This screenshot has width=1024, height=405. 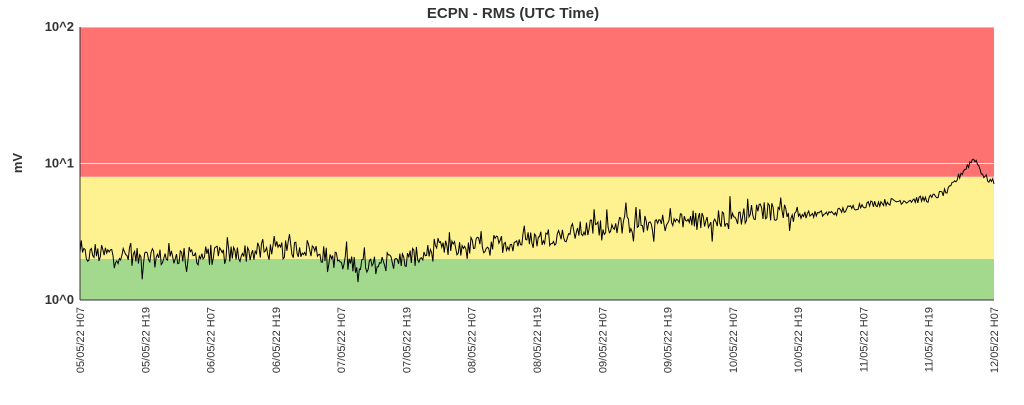 I want to click on y-tick-label: 10^2, so click(x=59, y=26).